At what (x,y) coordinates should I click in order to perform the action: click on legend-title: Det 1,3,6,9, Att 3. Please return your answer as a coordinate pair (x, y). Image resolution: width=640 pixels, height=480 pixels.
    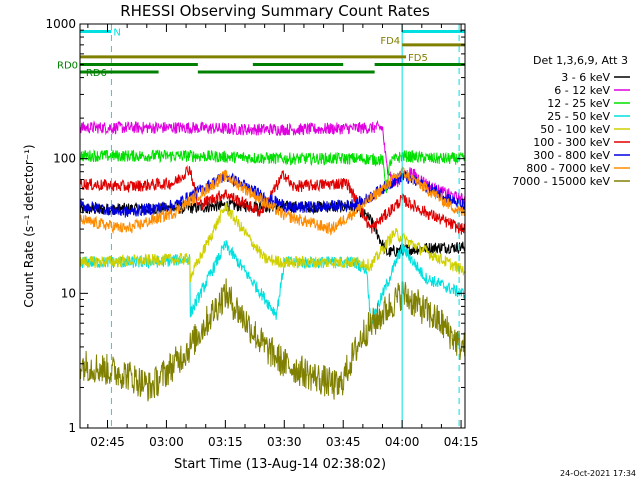
    Looking at the image, I should click on (580, 60).